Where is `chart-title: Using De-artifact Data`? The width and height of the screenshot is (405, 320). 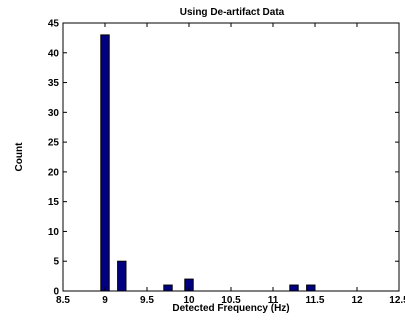 chart-title: Using De-artifact Data is located at coordinates (232, 12).